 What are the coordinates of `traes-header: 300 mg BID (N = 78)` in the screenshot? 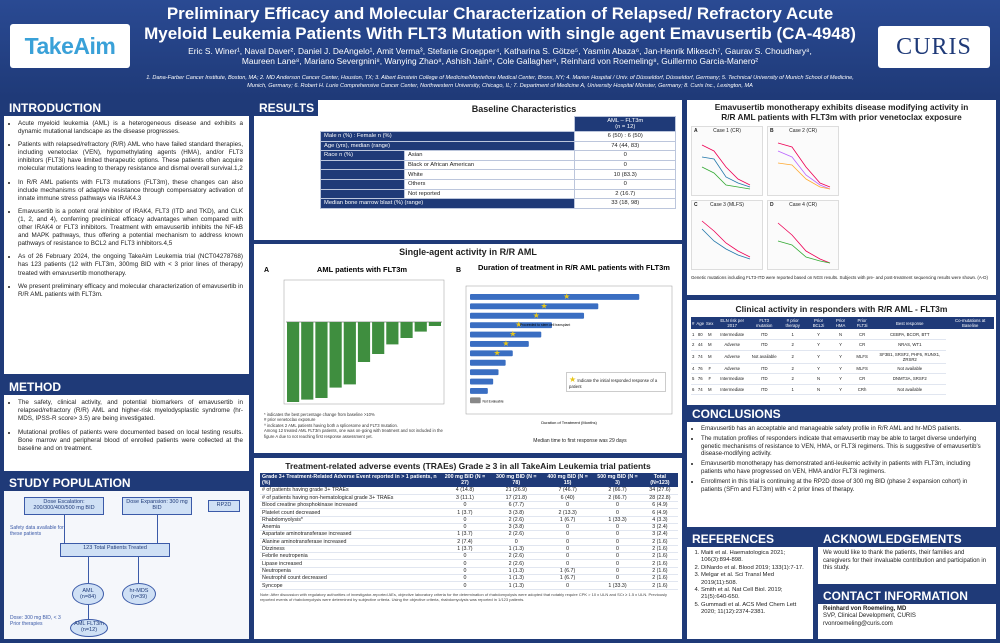 It's located at (516, 480).